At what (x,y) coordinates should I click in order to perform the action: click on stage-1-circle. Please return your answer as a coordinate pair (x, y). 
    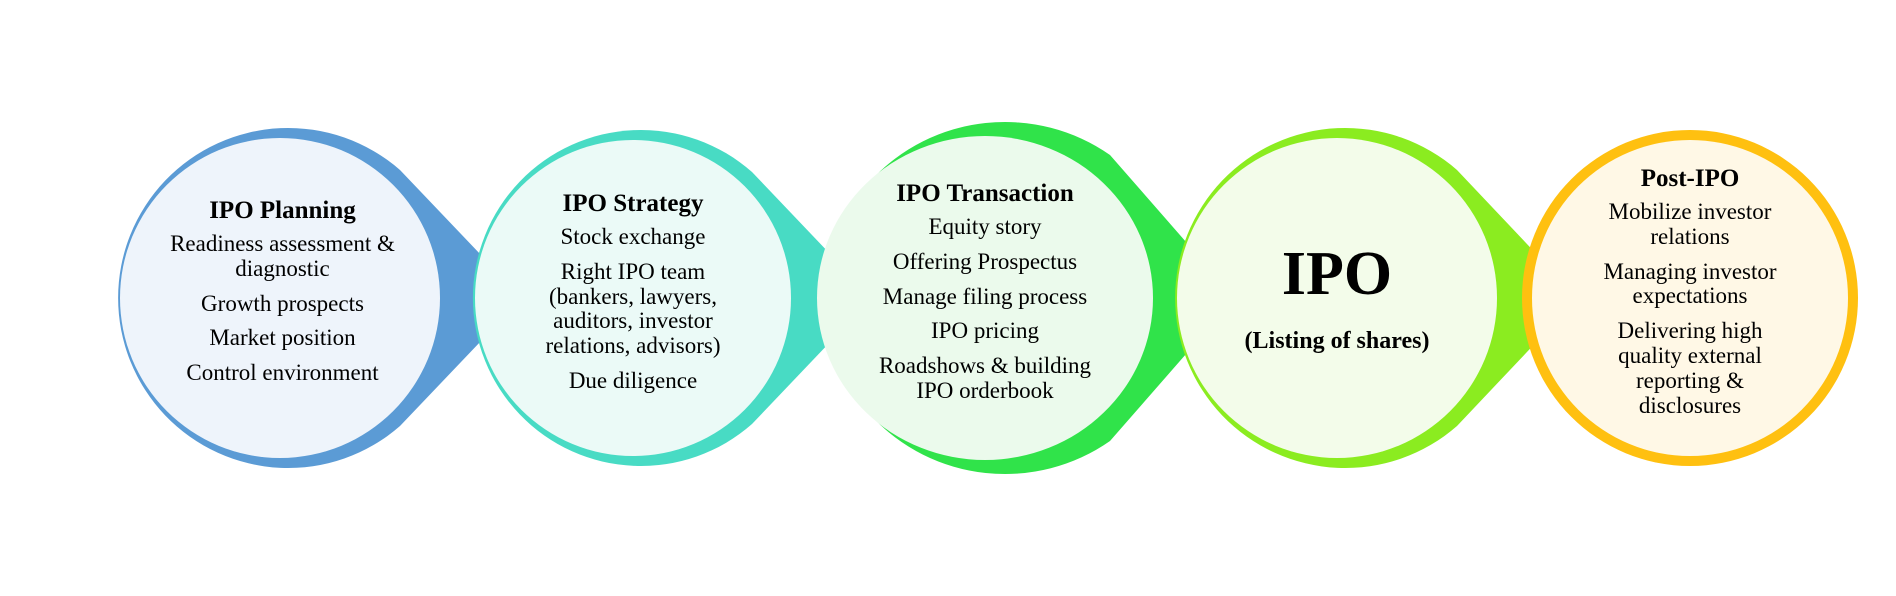
    Looking at the image, I should click on (280, 298).